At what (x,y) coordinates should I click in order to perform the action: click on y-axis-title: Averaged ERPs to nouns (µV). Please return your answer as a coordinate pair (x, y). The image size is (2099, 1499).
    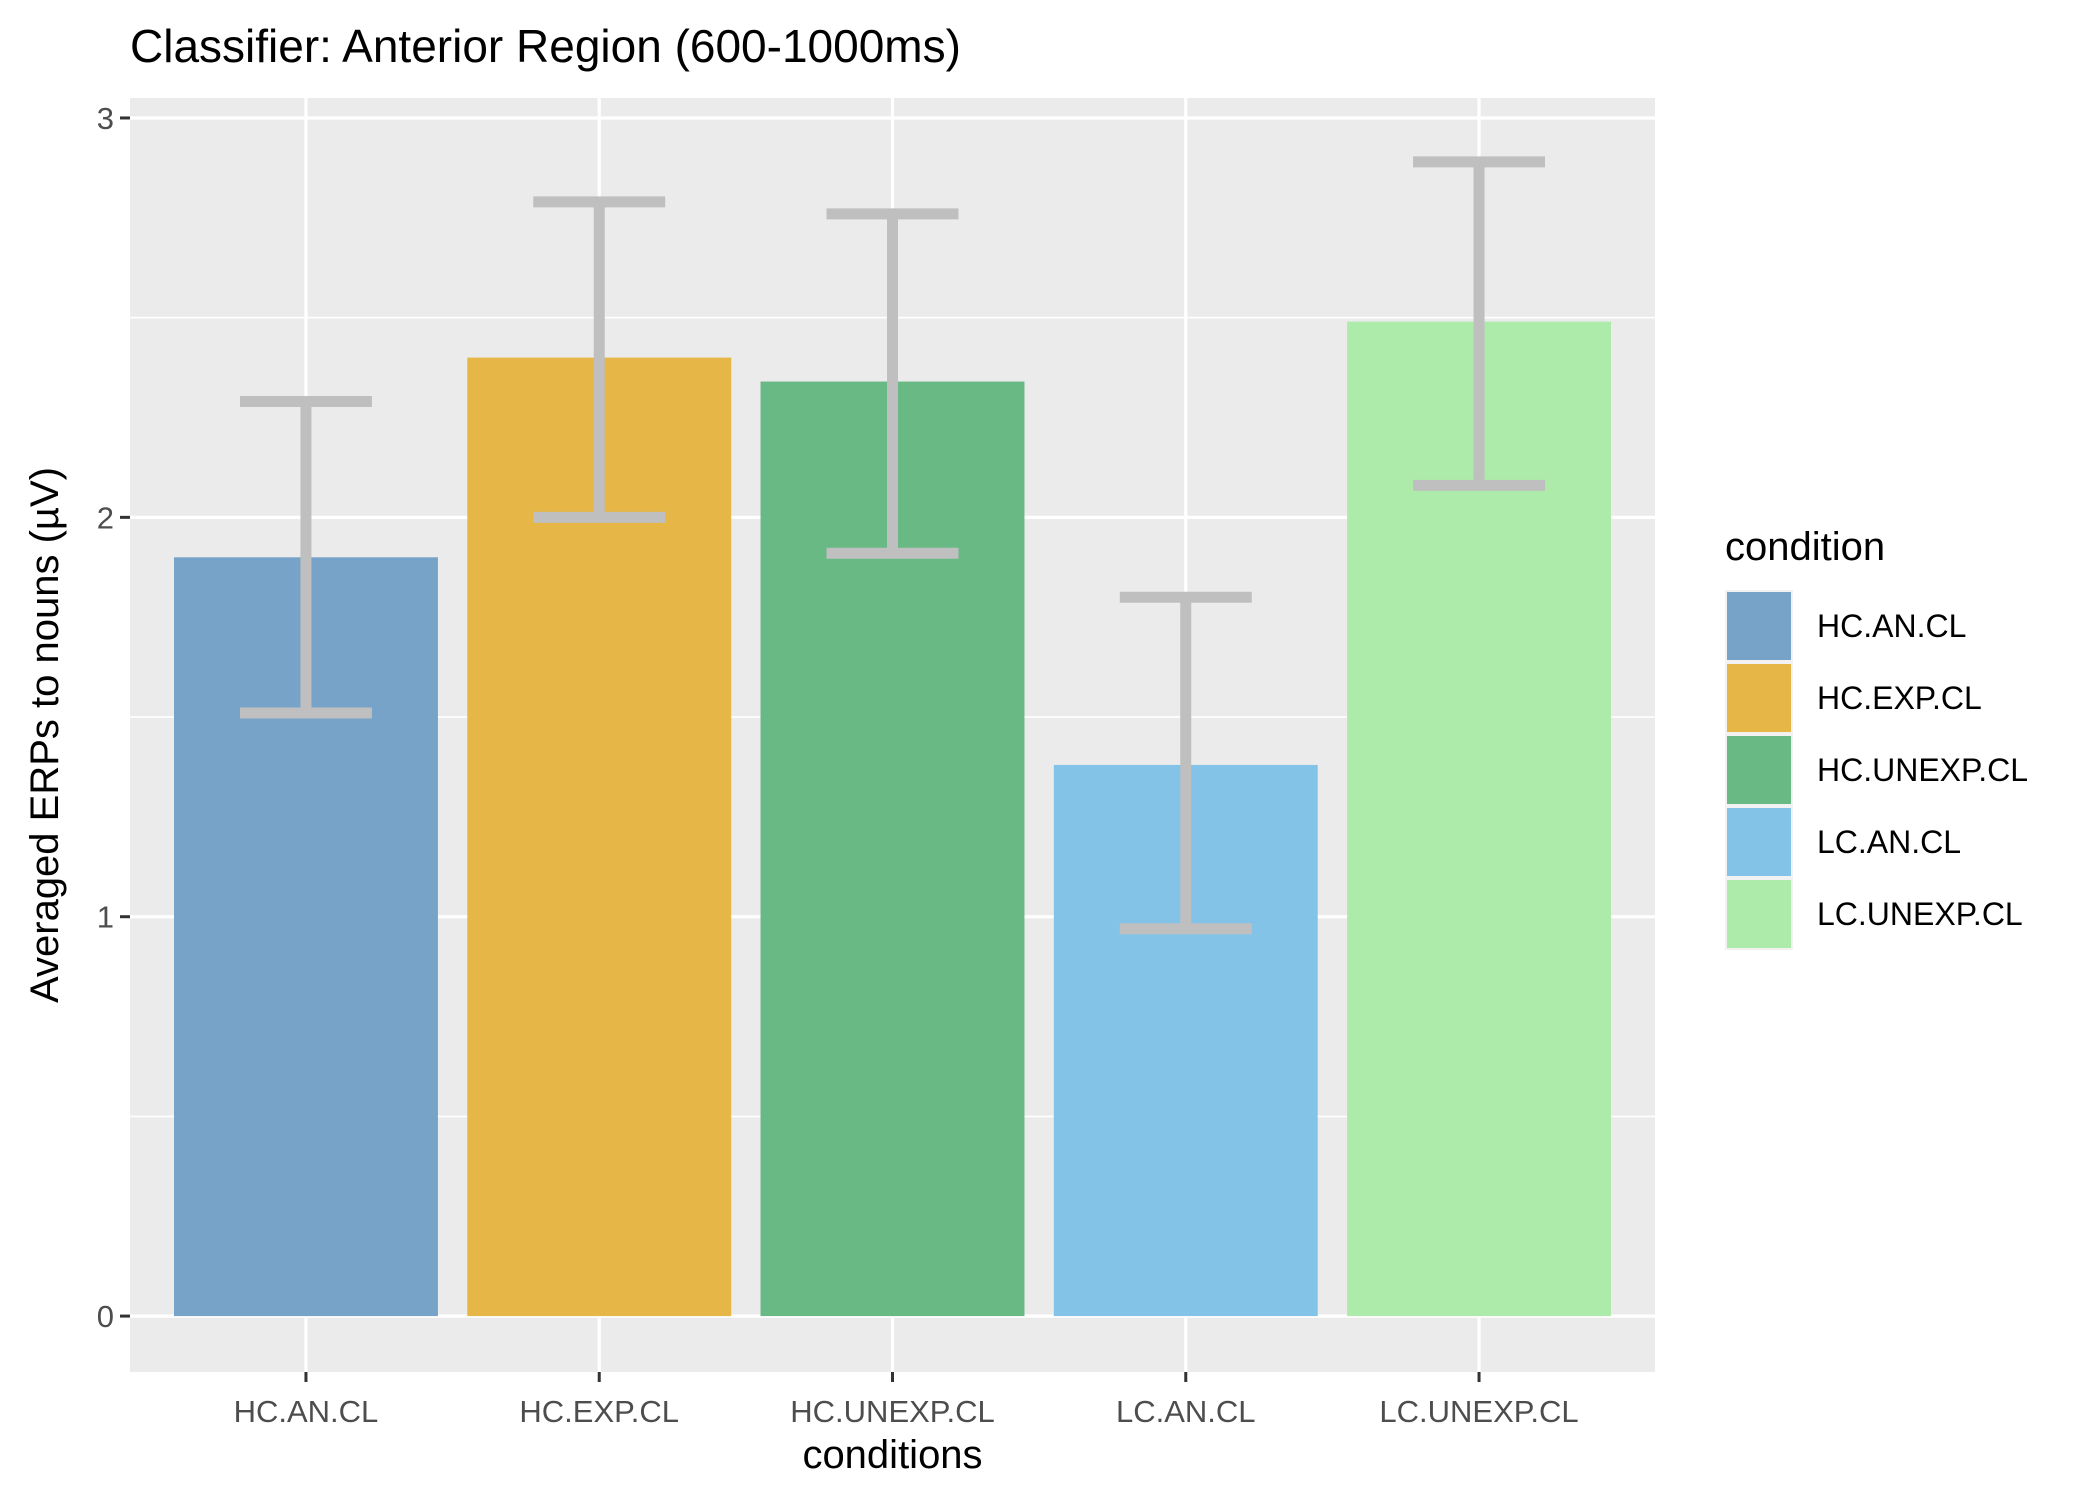
    Looking at the image, I should click on (45, 735).